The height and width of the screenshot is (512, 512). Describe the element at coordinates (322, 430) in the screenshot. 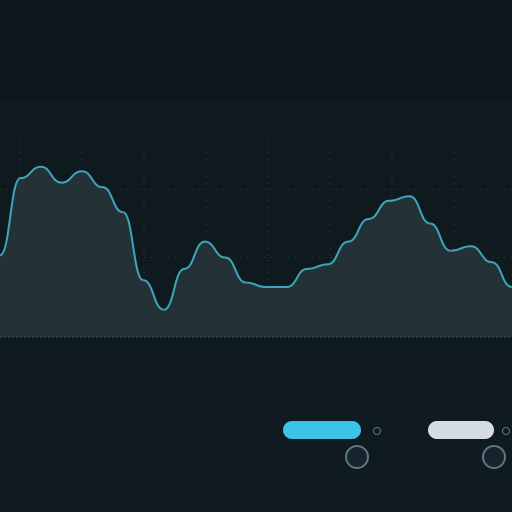

I see `primary-button` at that location.